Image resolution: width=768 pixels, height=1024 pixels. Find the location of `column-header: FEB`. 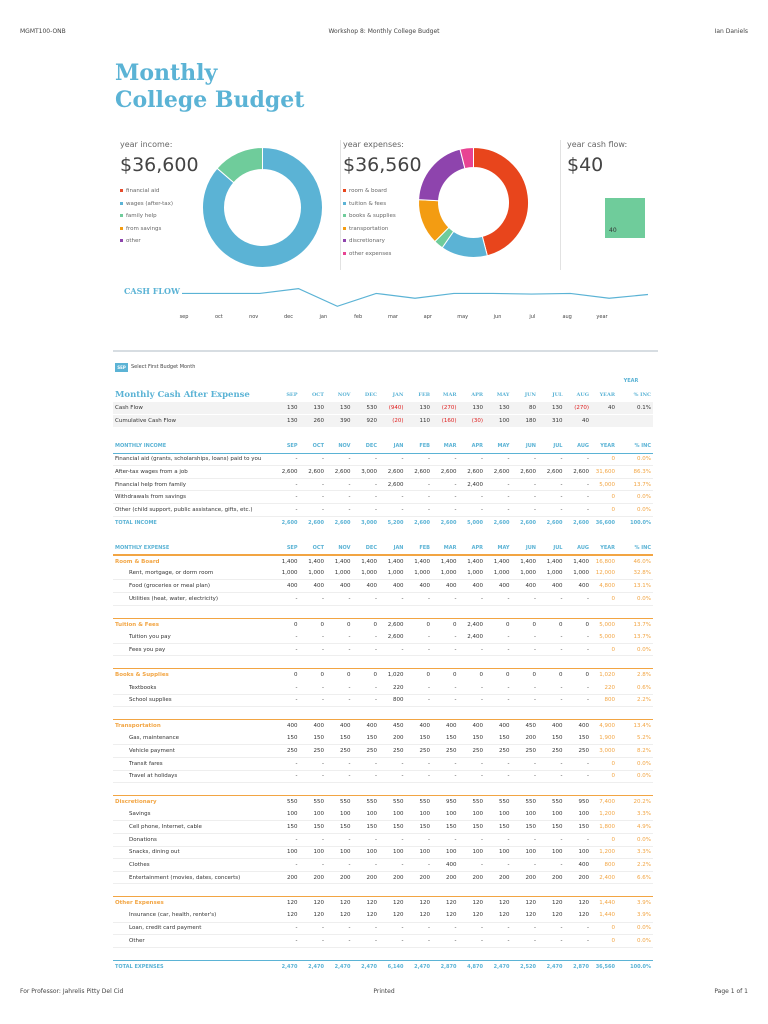

column-header: FEB is located at coordinates (424, 395).